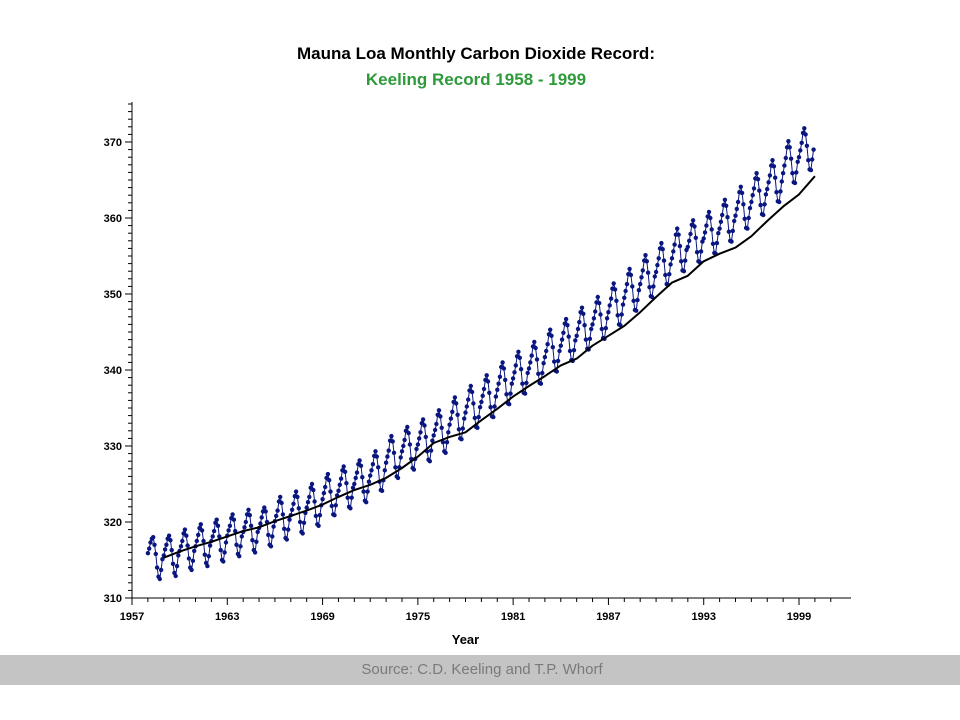  I want to click on chart-subtitle: Keeling Record 1958 - 1999, so click(476, 79).